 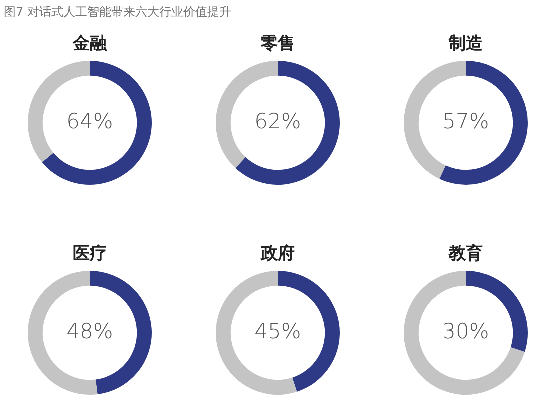 What do you see at coordinates (278, 121) in the screenshot?
I see `data-label: 62%` at bounding box center [278, 121].